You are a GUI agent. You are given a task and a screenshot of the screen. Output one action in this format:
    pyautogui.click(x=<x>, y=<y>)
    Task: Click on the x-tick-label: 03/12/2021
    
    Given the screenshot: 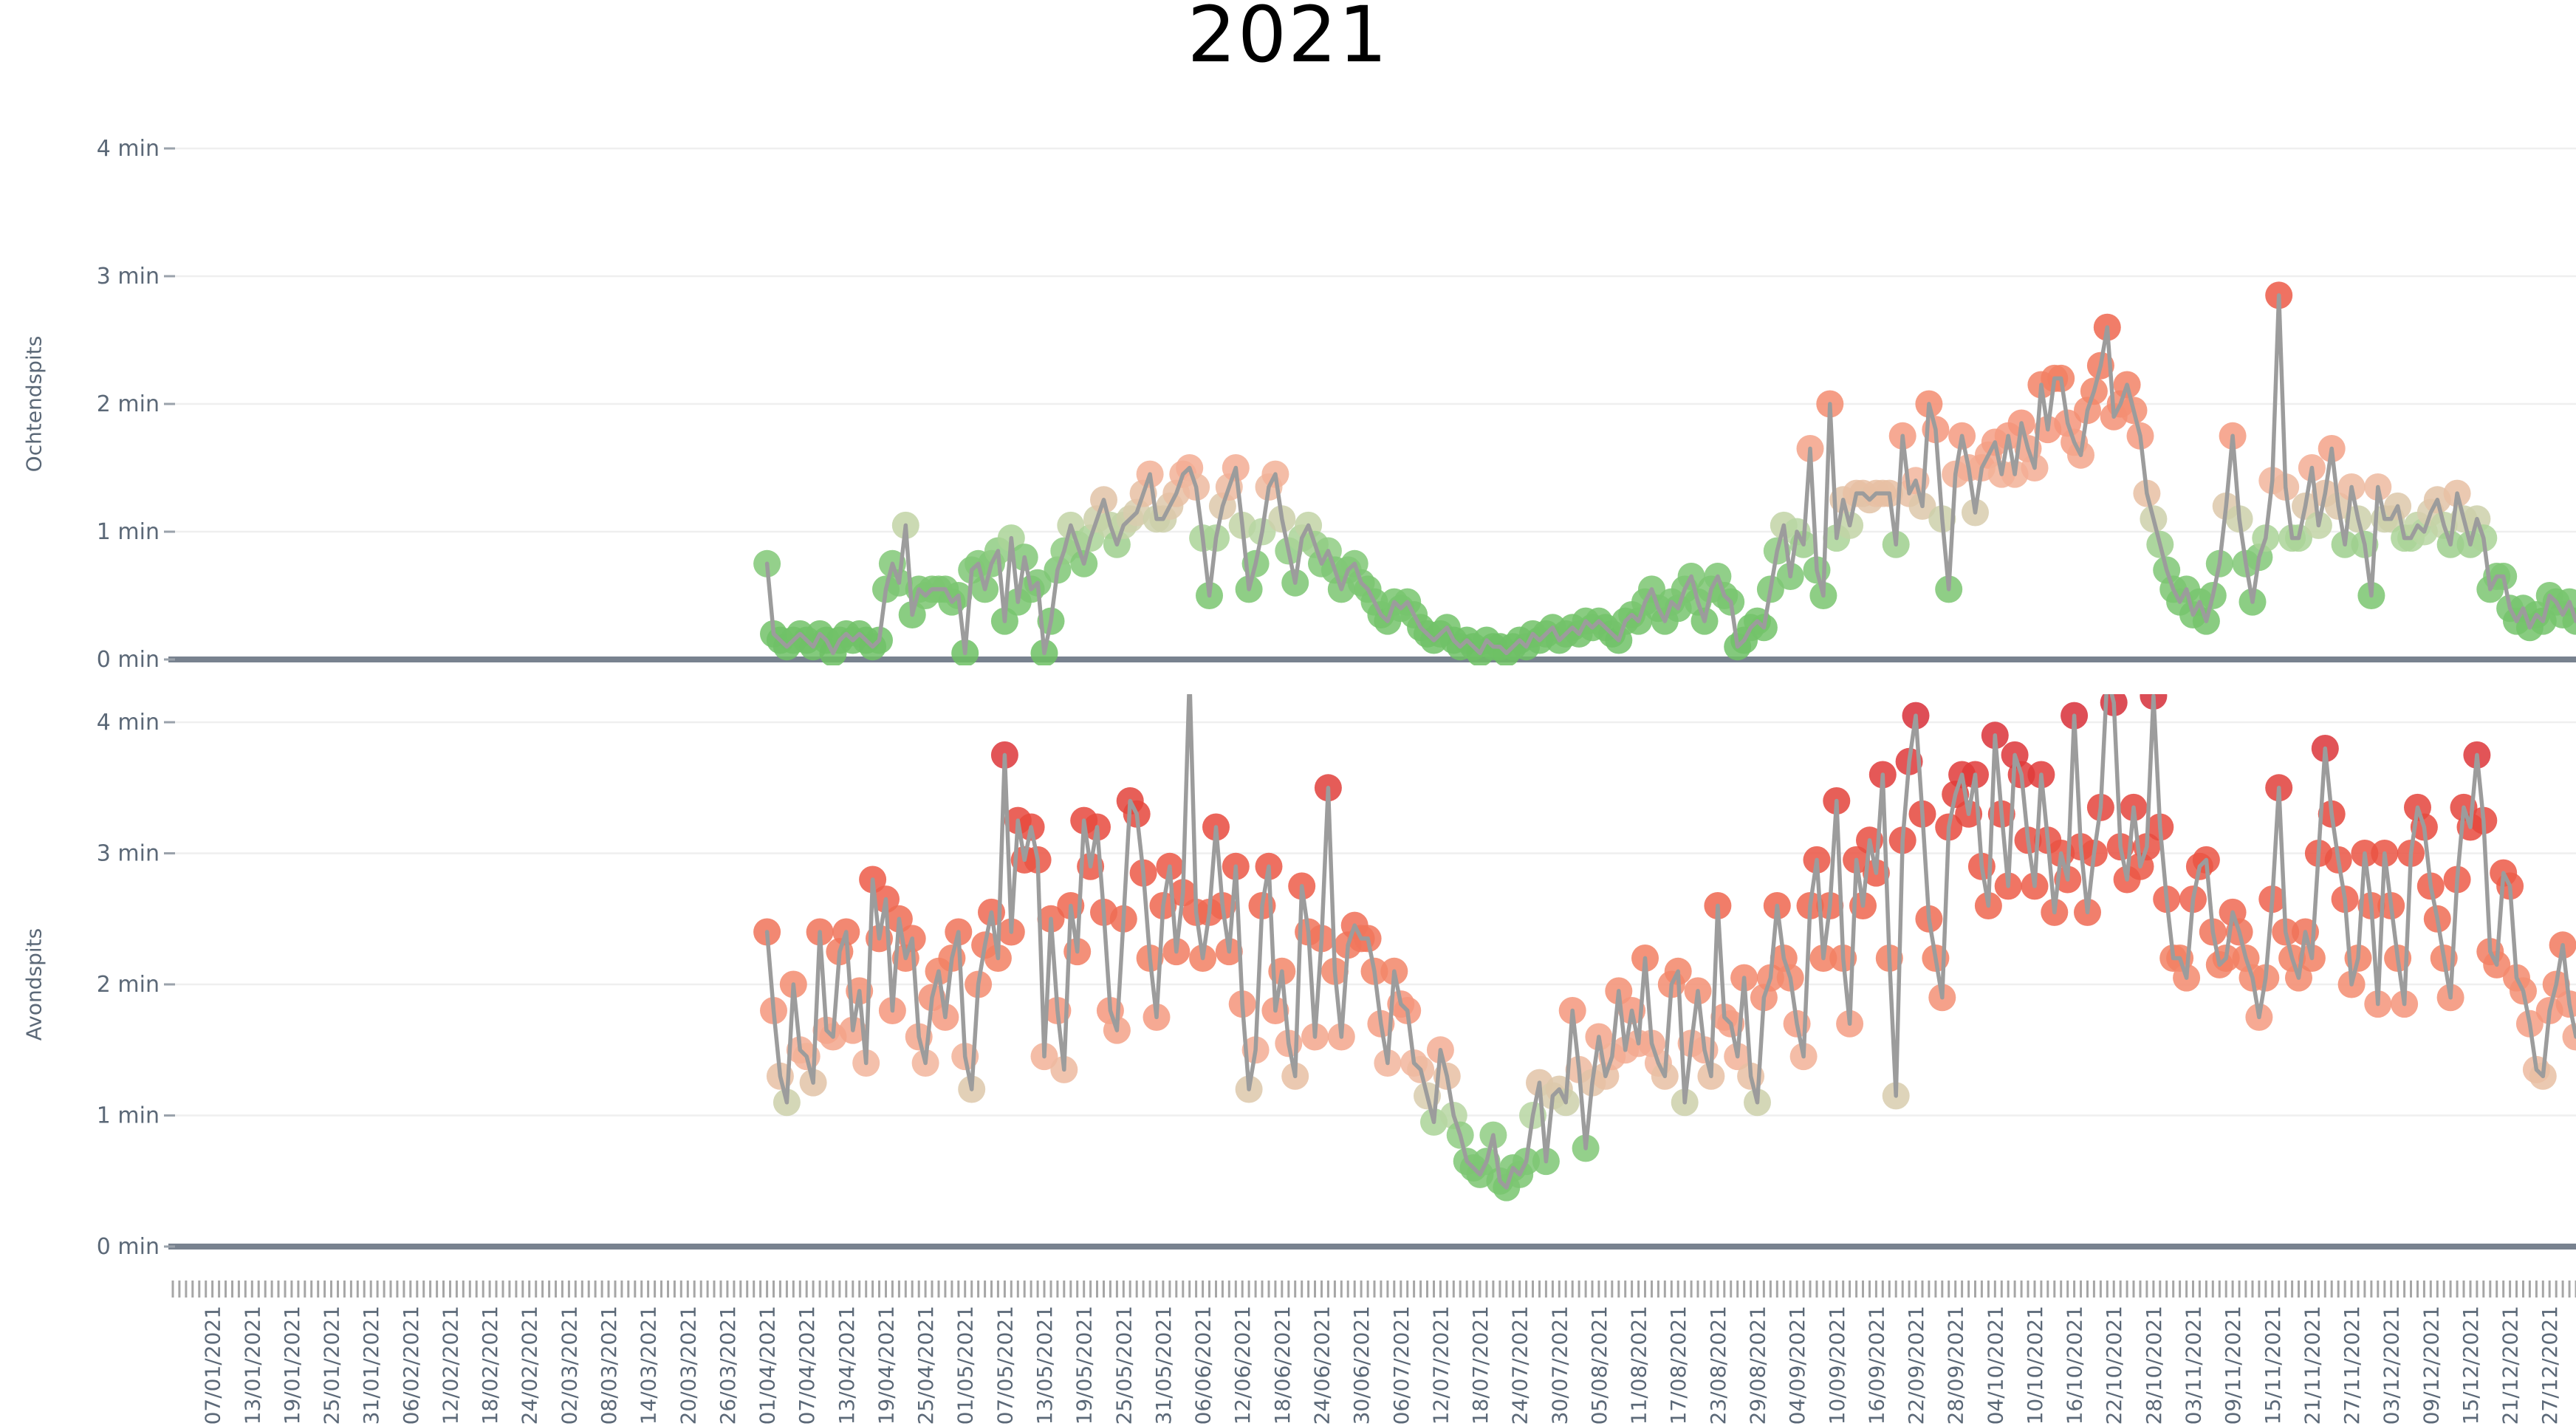 What is the action you would take?
    pyautogui.click(x=2392, y=1365)
    